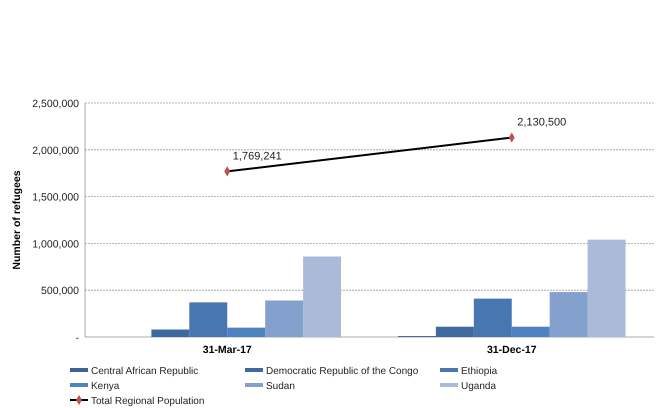 The image size is (662, 408). Describe the element at coordinates (56, 104) in the screenshot. I see `y-tick-label: 2,500,000` at that location.